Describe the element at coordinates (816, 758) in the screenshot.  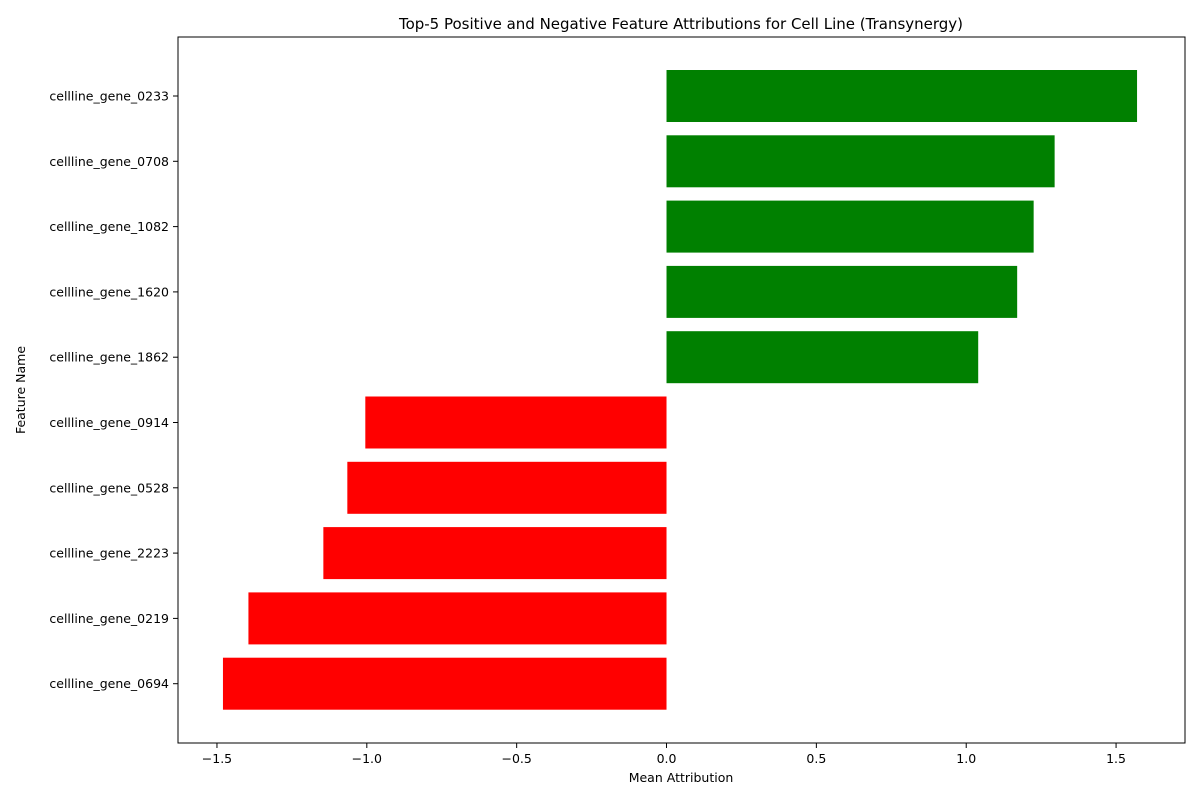
I see `x-tick-label: 0.5` at that location.